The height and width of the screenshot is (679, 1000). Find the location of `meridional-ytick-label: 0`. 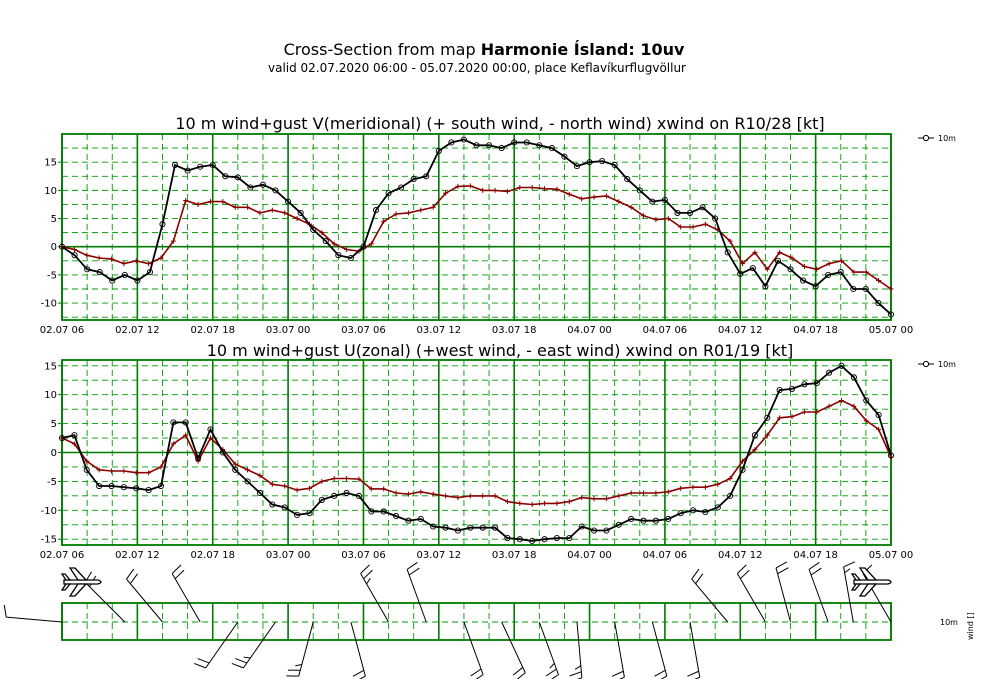

meridional-ytick-label: 0 is located at coordinates (54, 247).